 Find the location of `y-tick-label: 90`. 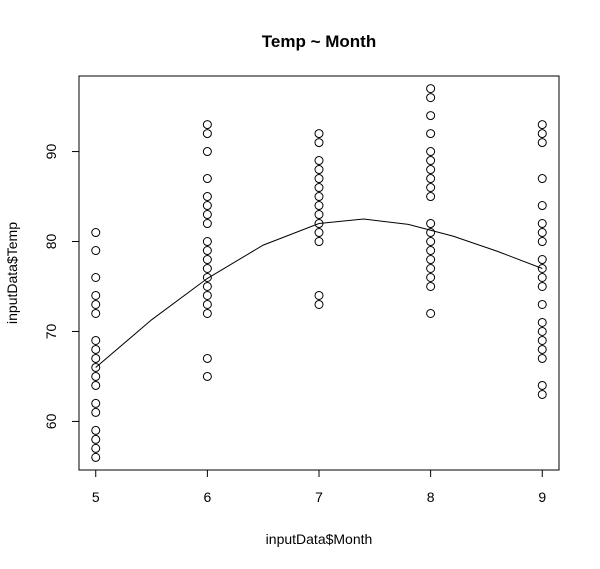

y-tick-label: 90 is located at coordinates (51, 152).